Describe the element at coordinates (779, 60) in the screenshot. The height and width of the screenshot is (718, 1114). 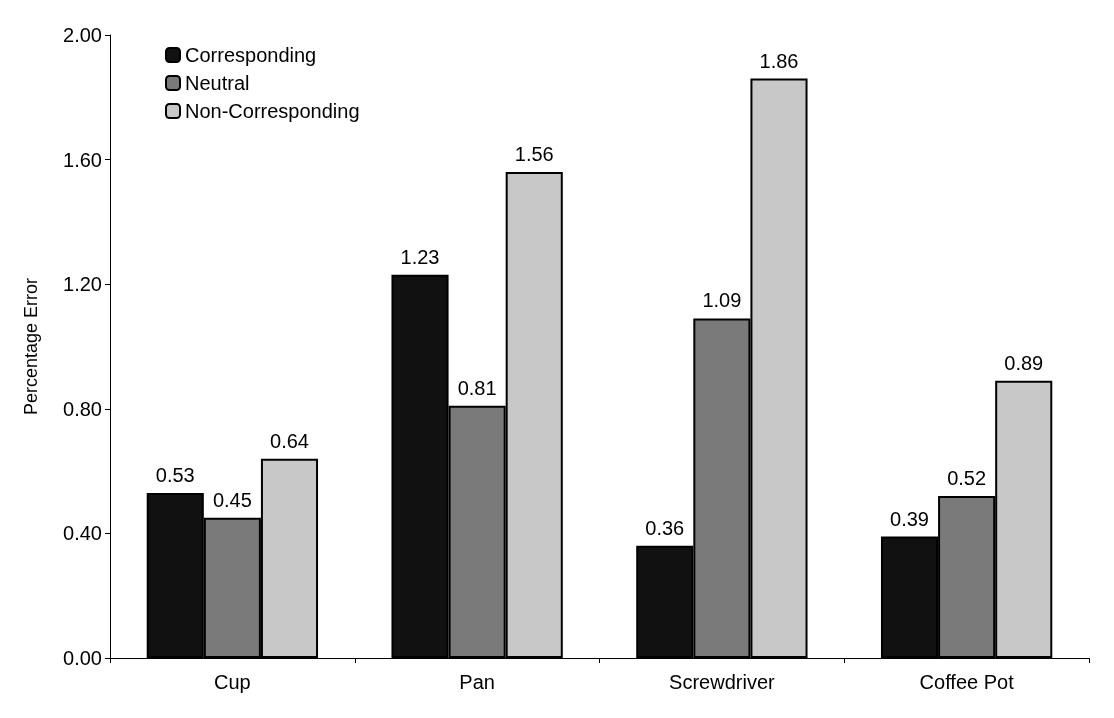
I see `data-label: 1.86` at that location.